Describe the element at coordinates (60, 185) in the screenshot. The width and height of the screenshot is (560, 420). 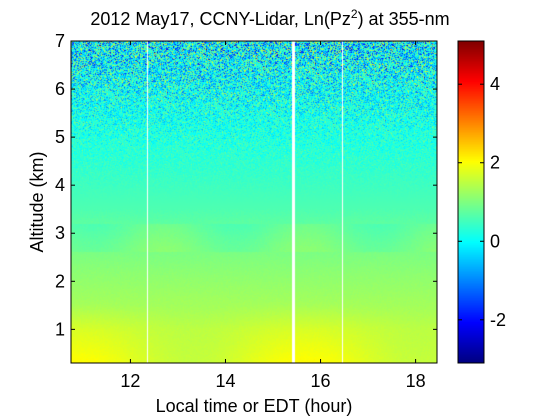
I see `y-tick-label: 4` at that location.